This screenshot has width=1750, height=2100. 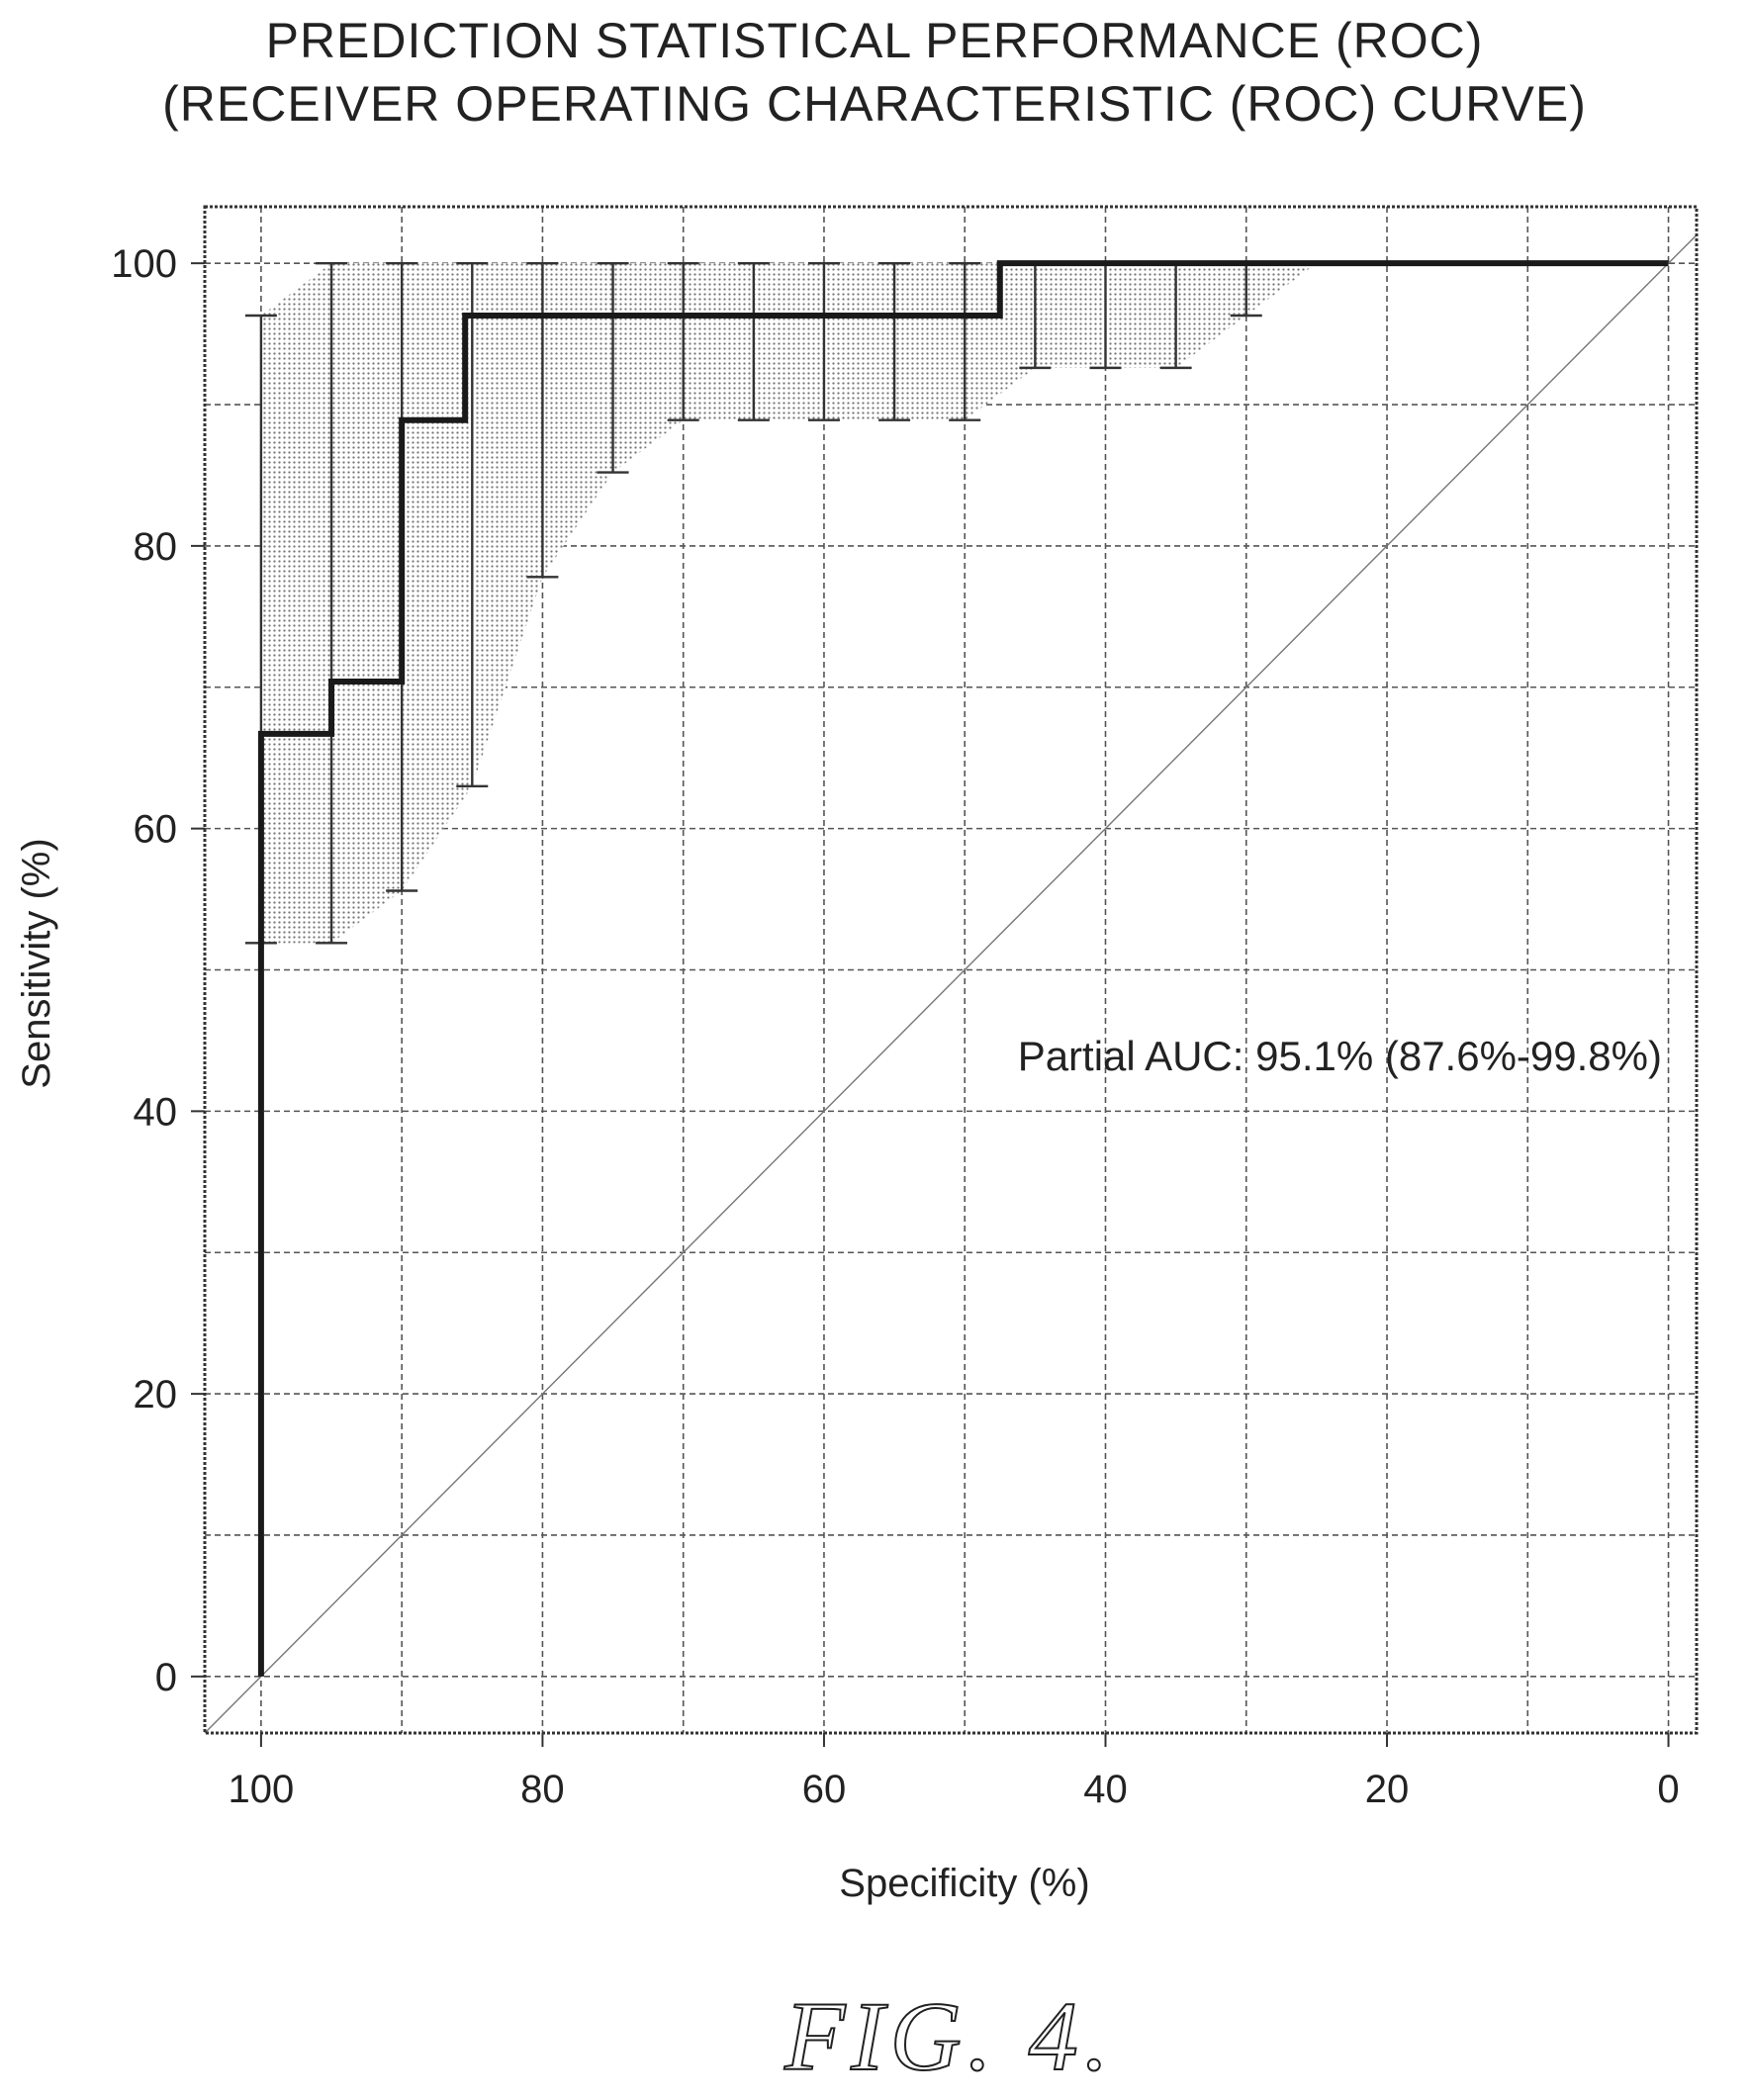 What do you see at coordinates (1105, 1789) in the screenshot?
I see `x-tick-label: 40` at bounding box center [1105, 1789].